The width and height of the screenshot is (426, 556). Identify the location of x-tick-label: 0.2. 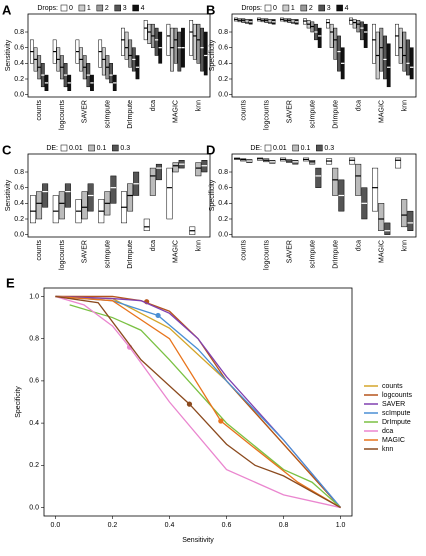
(113, 525).